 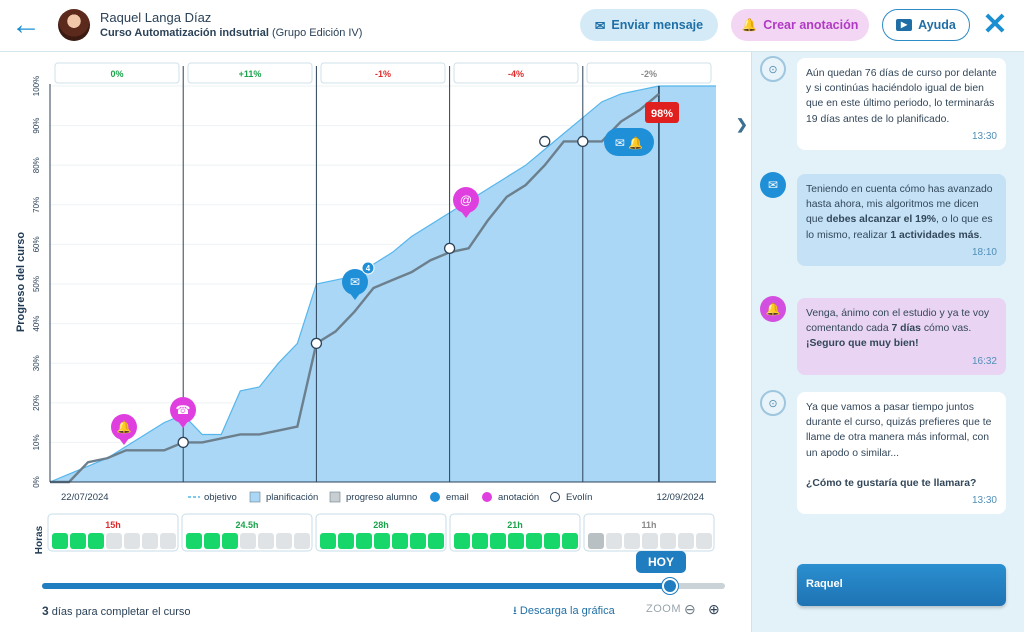 I want to click on notification-pill, so click(x=629, y=142).